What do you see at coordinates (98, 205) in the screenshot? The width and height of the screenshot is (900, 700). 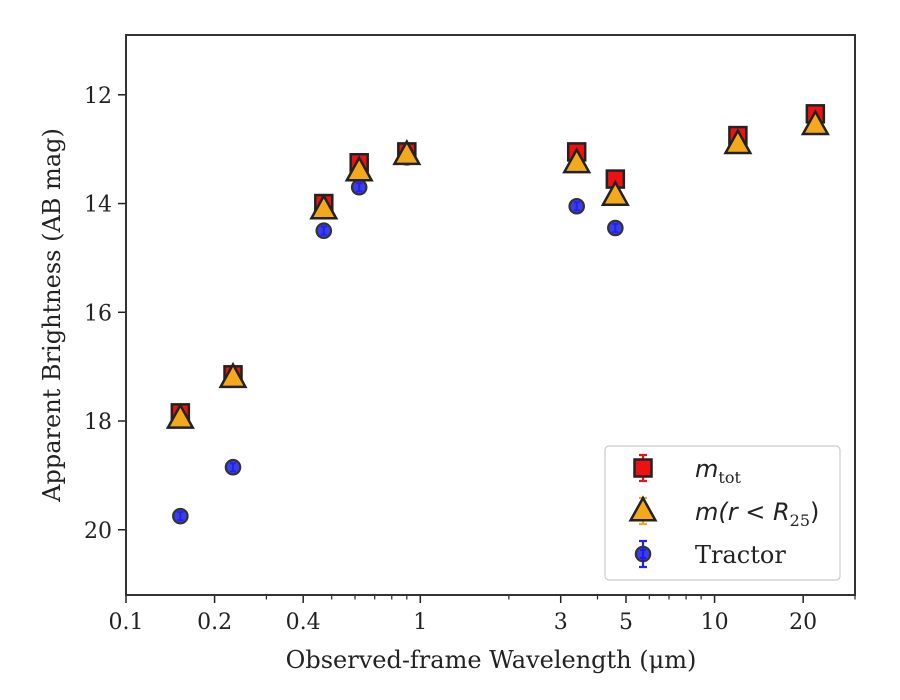 I see `y-tick-label: 14` at bounding box center [98, 205].